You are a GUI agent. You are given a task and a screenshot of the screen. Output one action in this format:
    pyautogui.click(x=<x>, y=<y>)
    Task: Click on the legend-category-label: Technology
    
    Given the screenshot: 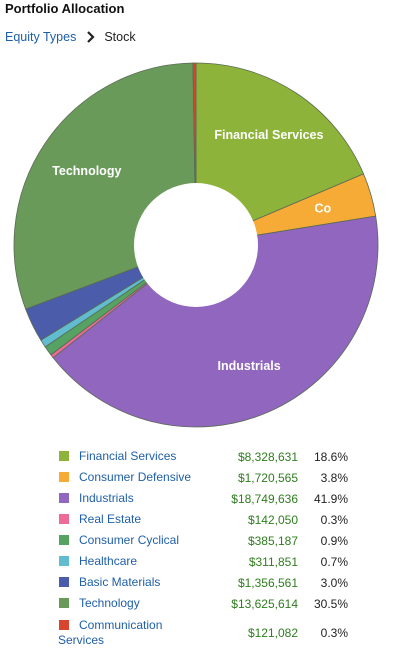 What is the action you would take?
    pyautogui.click(x=109, y=603)
    